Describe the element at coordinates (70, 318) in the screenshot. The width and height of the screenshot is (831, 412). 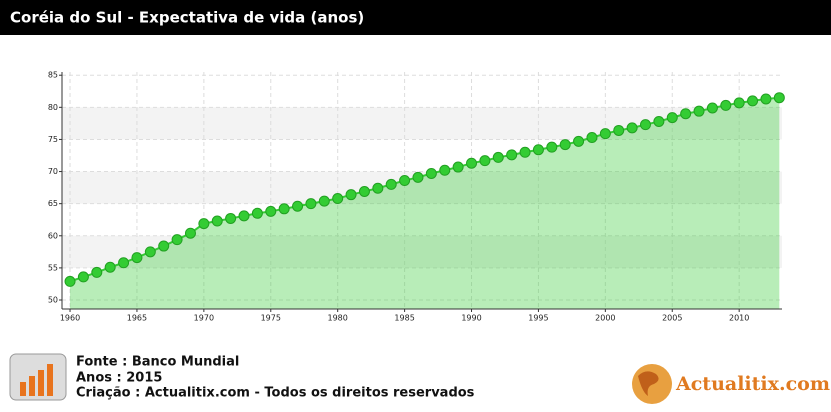
I see `x-tick-label: 1960` at that location.